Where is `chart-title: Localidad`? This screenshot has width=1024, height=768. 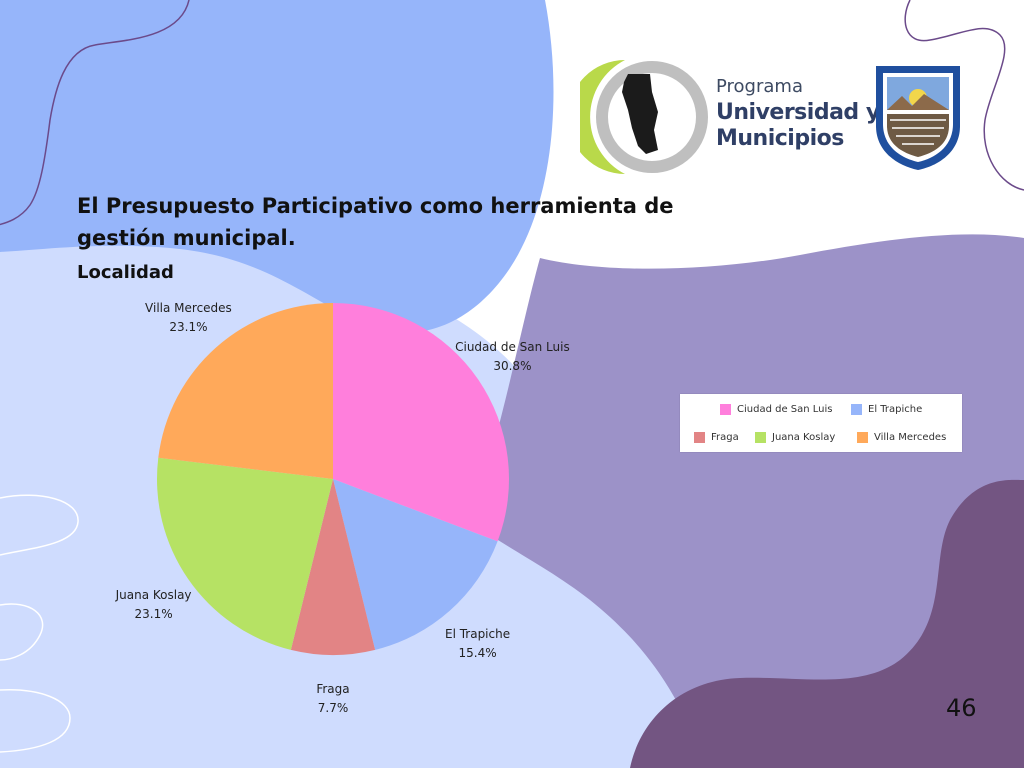
chart-title: Localidad is located at coordinates (125, 272).